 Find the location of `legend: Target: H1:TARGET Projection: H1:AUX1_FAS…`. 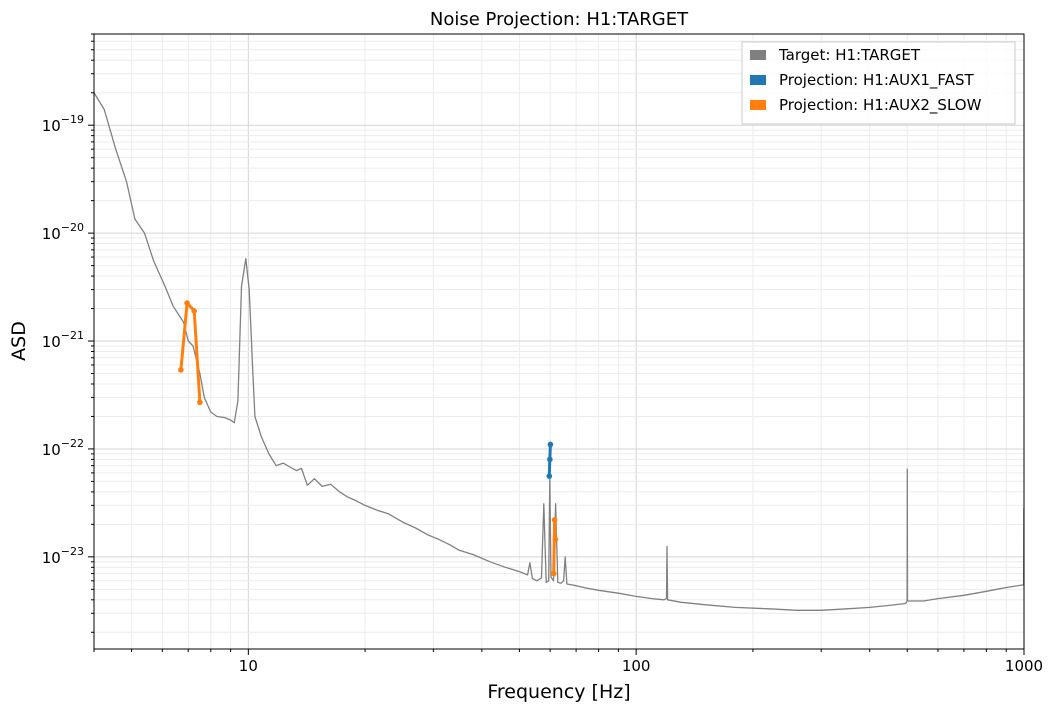

legend: Target: H1:TARGET Projection: H1:AUX1_FAS… is located at coordinates (878, 83).